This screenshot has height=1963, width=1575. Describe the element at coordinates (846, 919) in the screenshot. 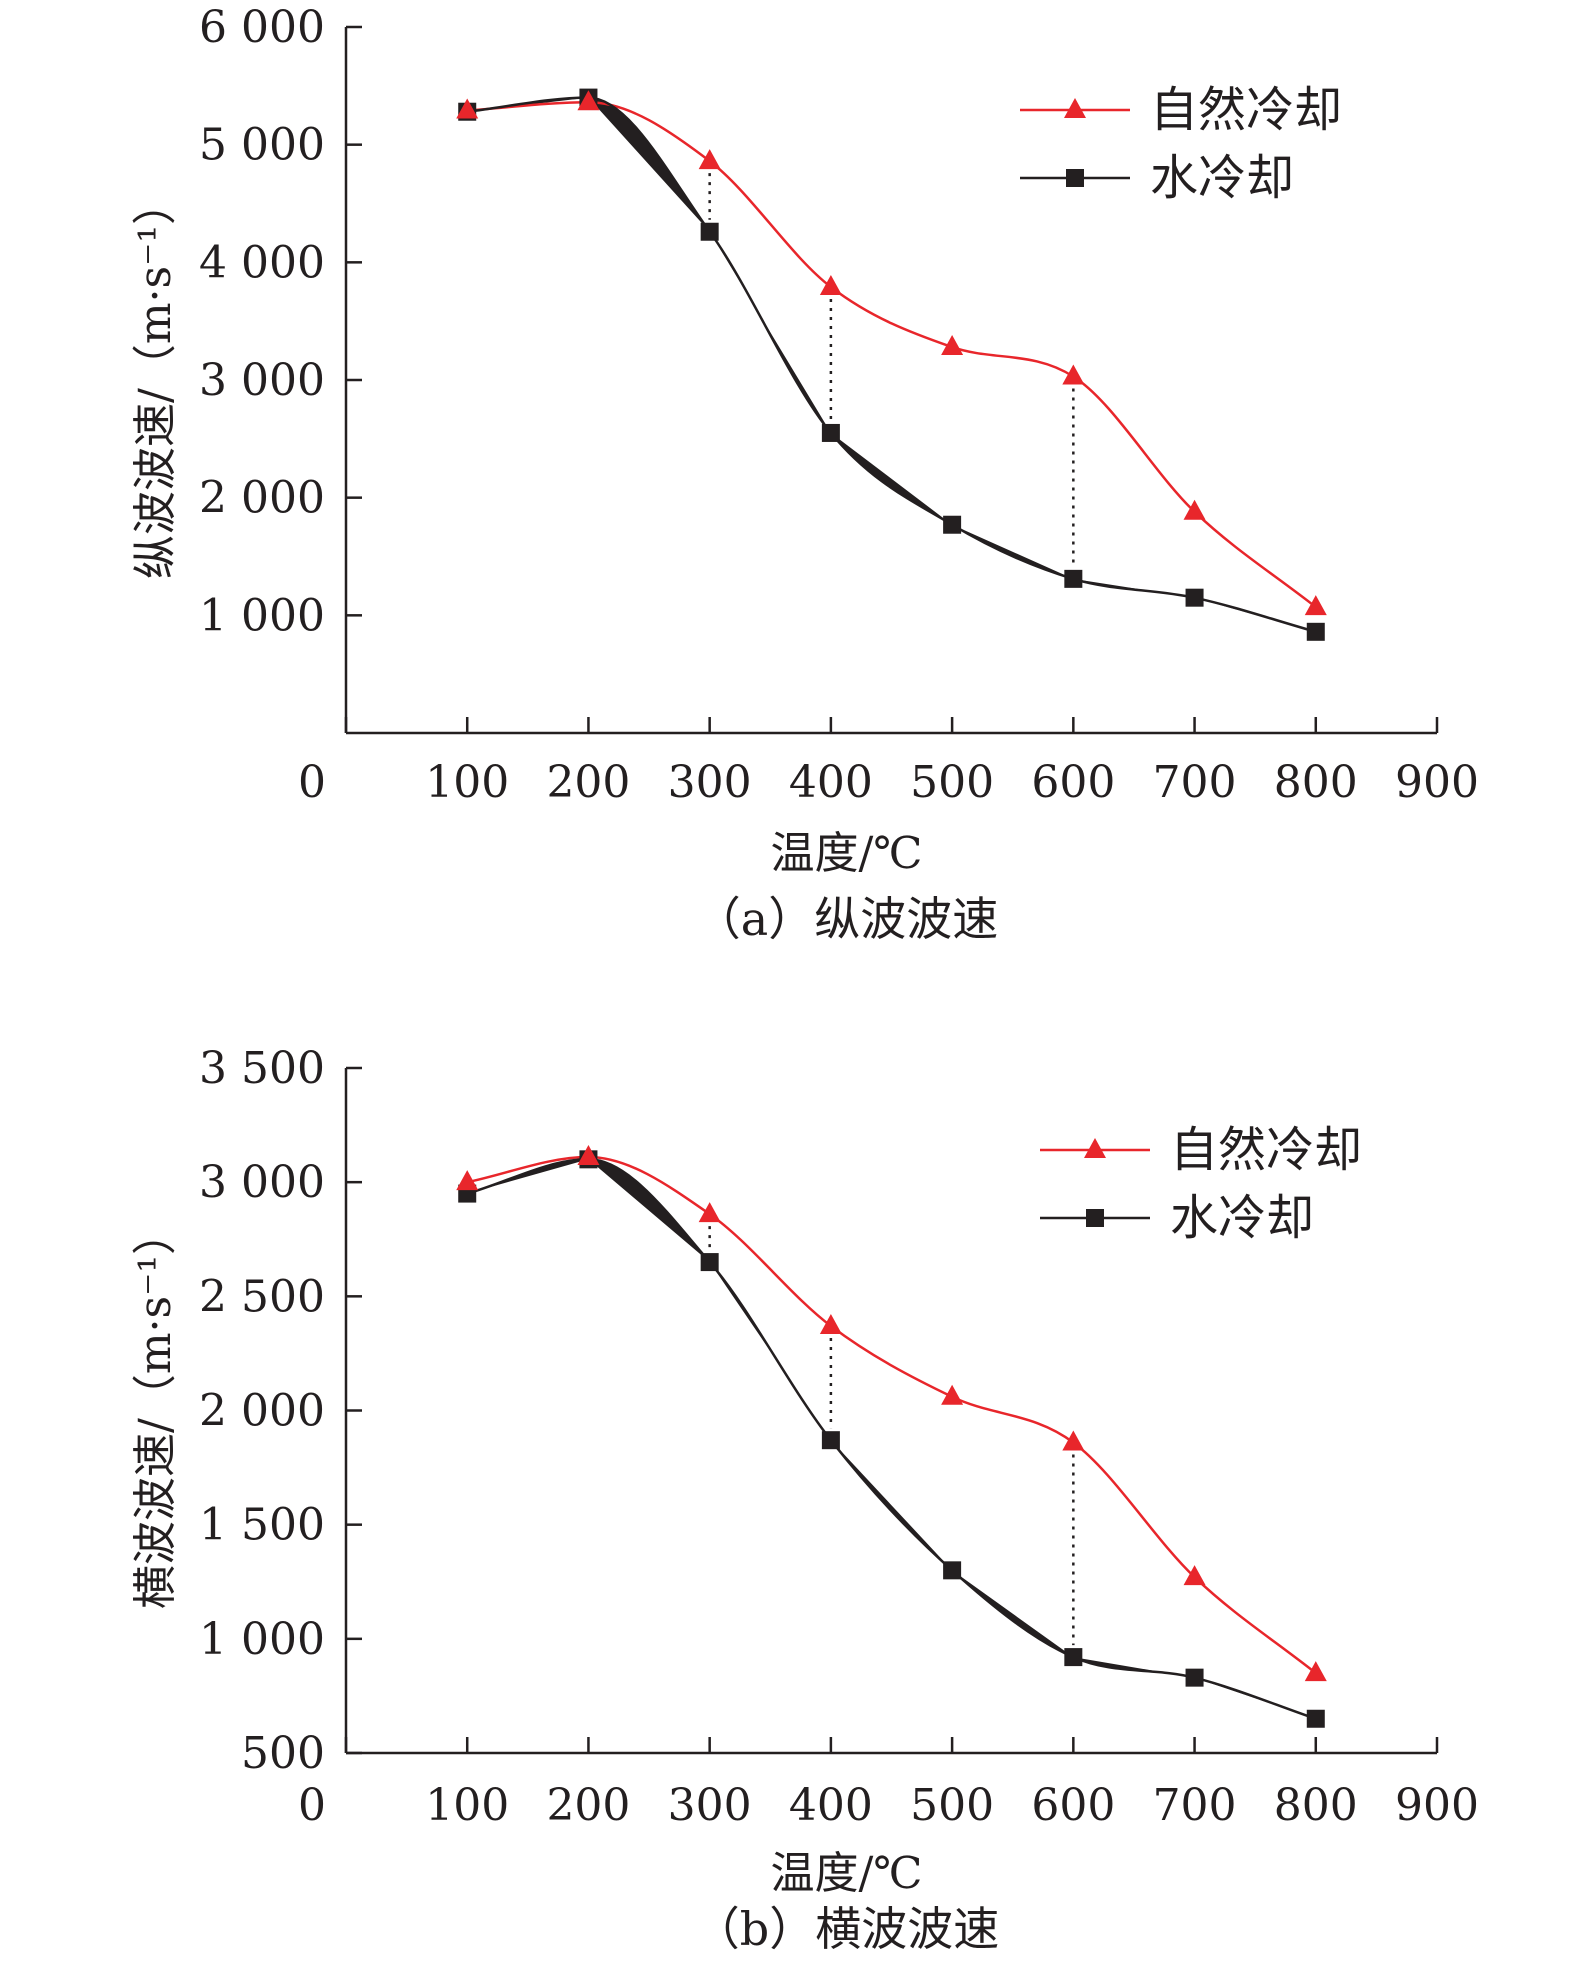

I see `panel-caption: （a）纵波波速` at that location.